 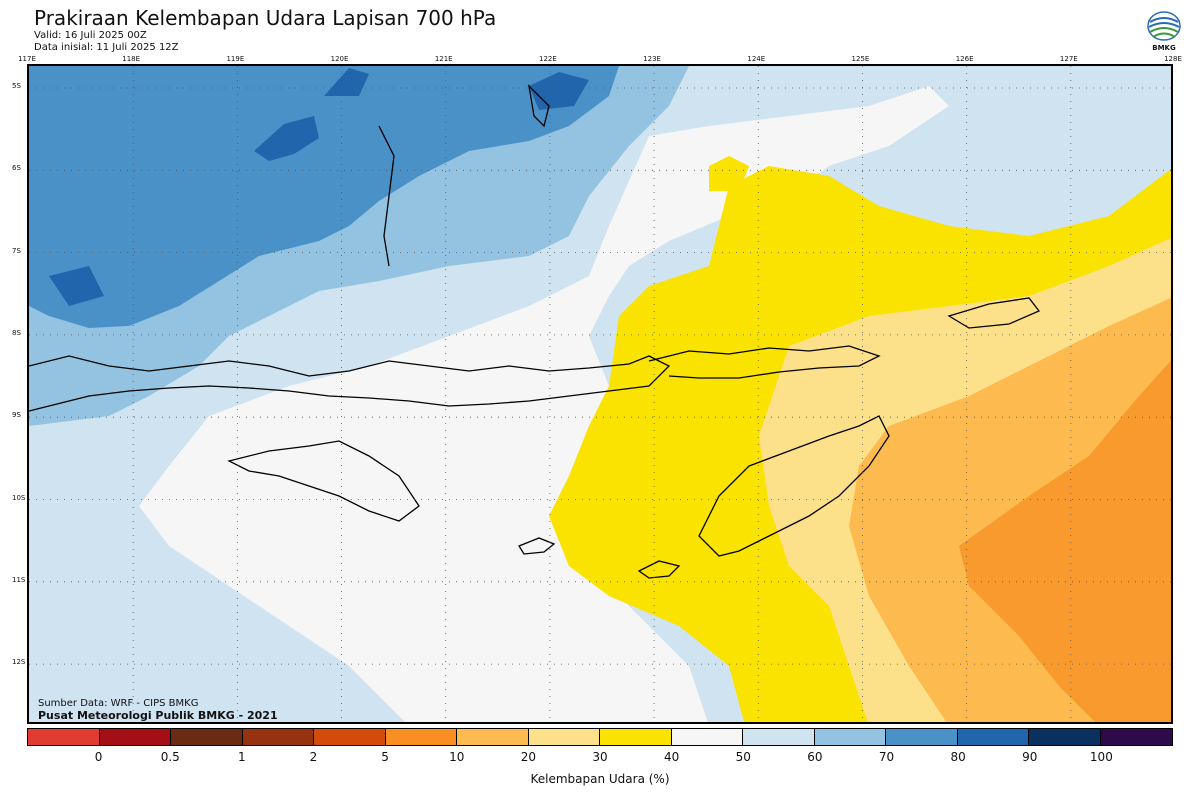 I want to click on sulawesi-coast, so click(x=386, y=196).